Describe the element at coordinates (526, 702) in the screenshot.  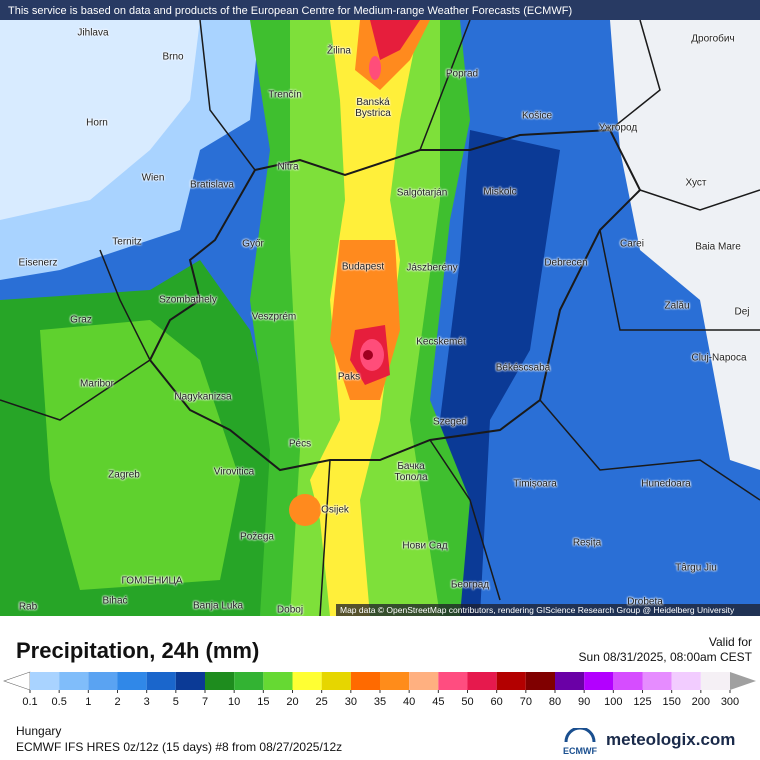
I see `legend-tick-label: 70` at that location.